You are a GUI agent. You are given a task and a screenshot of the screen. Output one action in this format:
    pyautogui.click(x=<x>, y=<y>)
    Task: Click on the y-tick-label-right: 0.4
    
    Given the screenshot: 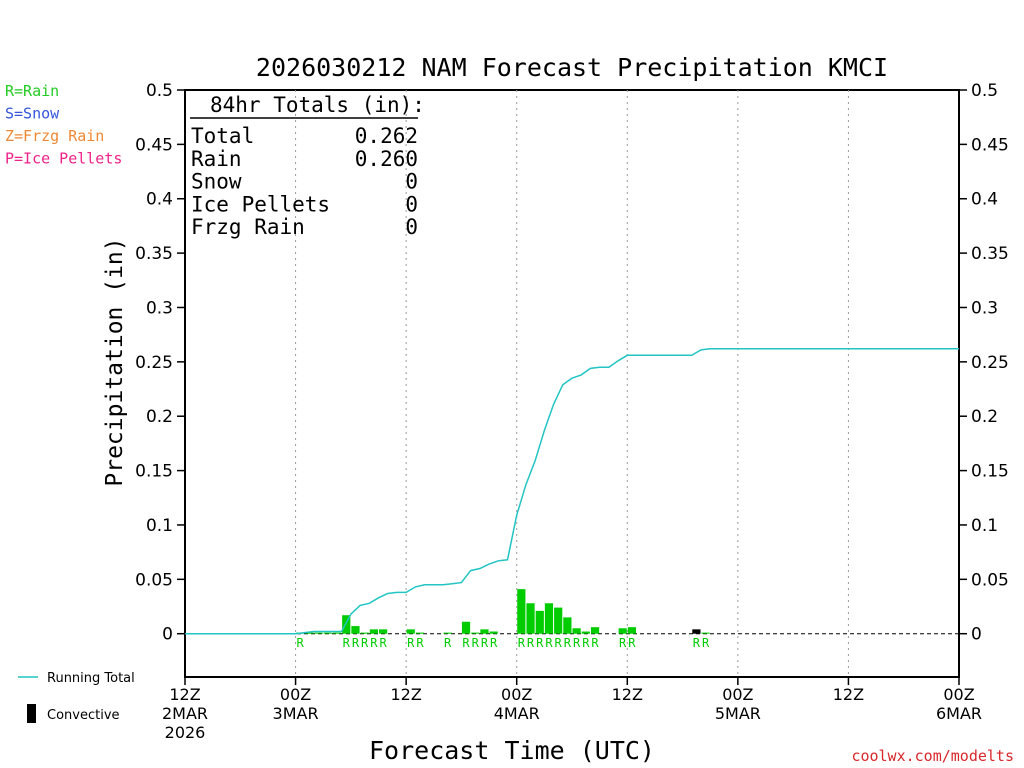 What is the action you would take?
    pyautogui.click(x=984, y=200)
    